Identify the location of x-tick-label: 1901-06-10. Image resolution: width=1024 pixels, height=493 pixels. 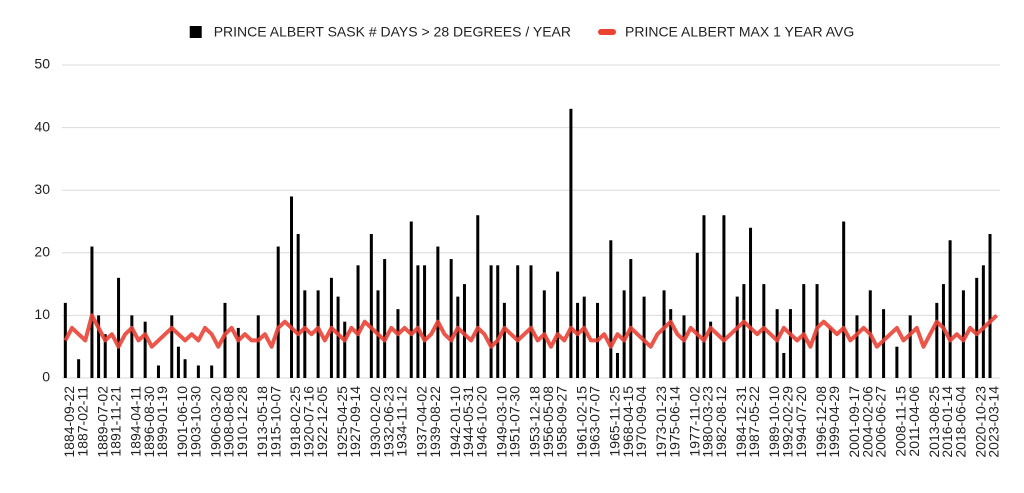
(182, 422).